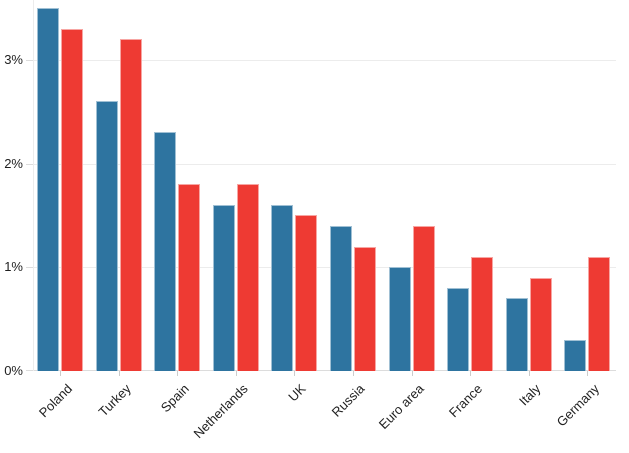 This screenshot has width=629, height=453. What do you see at coordinates (324, 164) in the screenshot?
I see `gridline-2%` at bounding box center [324, 164].